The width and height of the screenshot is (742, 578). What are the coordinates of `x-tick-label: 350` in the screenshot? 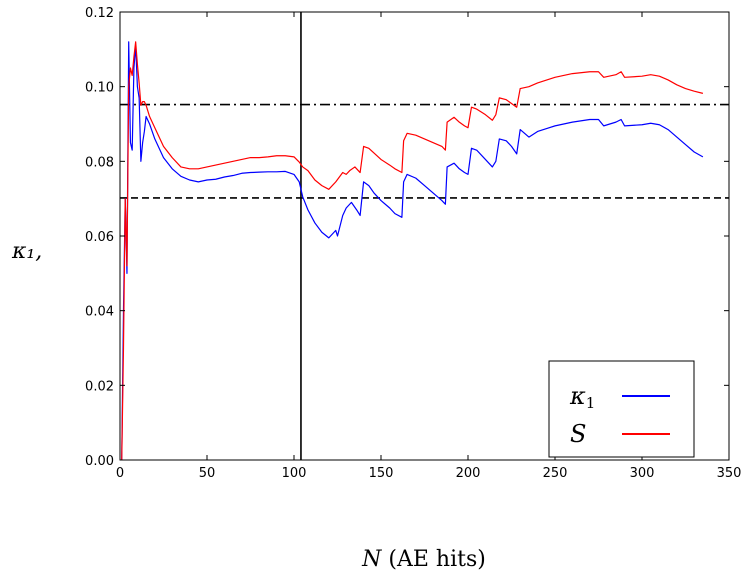 It's located at (729, 473).